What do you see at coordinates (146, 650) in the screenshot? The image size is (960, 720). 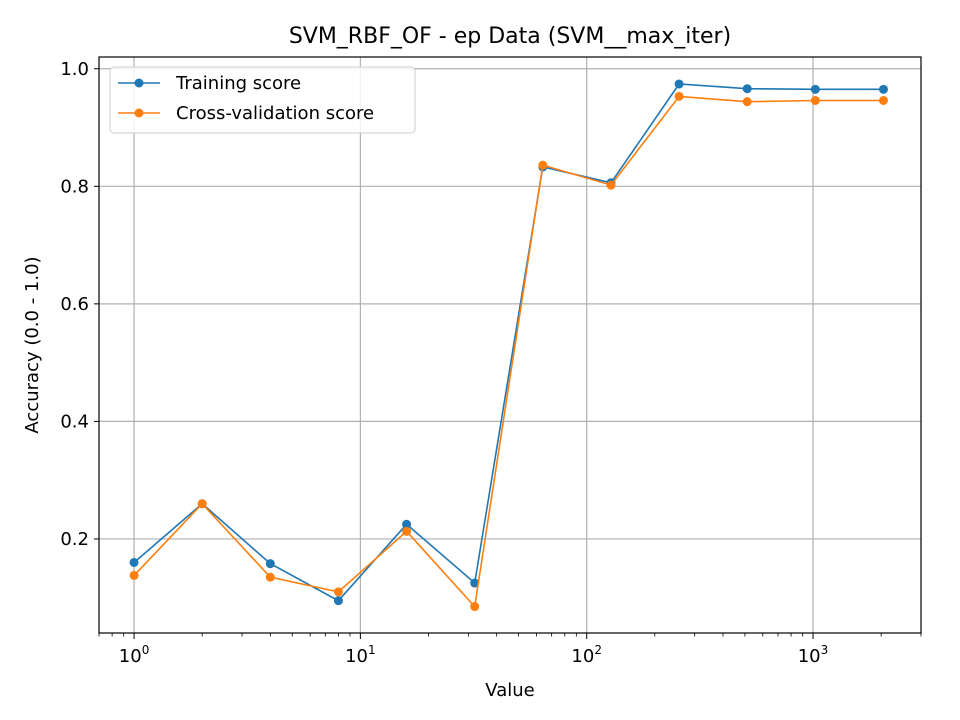 I see `x-tick-exponent: 0` at bounding box center [146, 650].